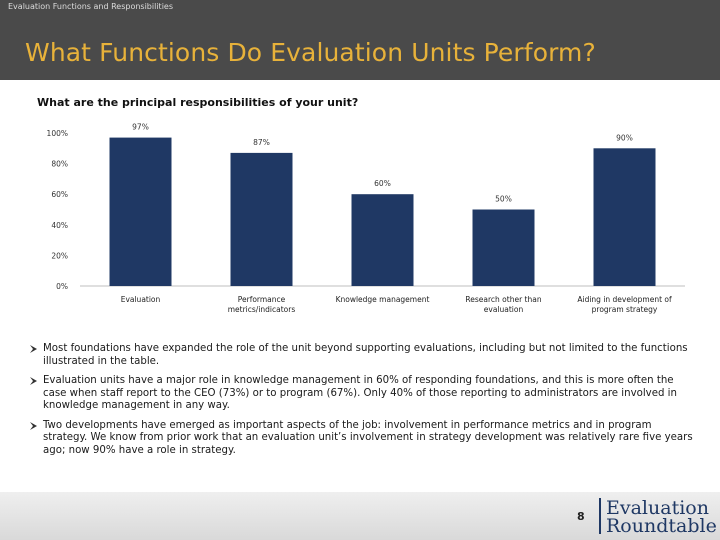 The height and width of the screenshot is (540, 720). What do you see at coordinates (503, 299) in the screenshot?
I see `category-label: Research other than` at bounding box center [503, 299].